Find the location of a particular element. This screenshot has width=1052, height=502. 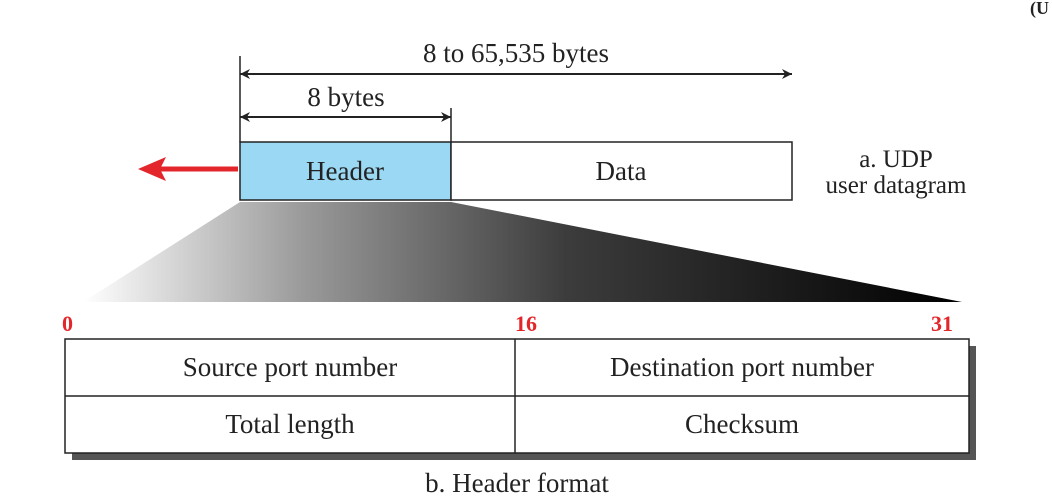

header-size-dimension: 8 bytes is located at coordinates (345, 102).